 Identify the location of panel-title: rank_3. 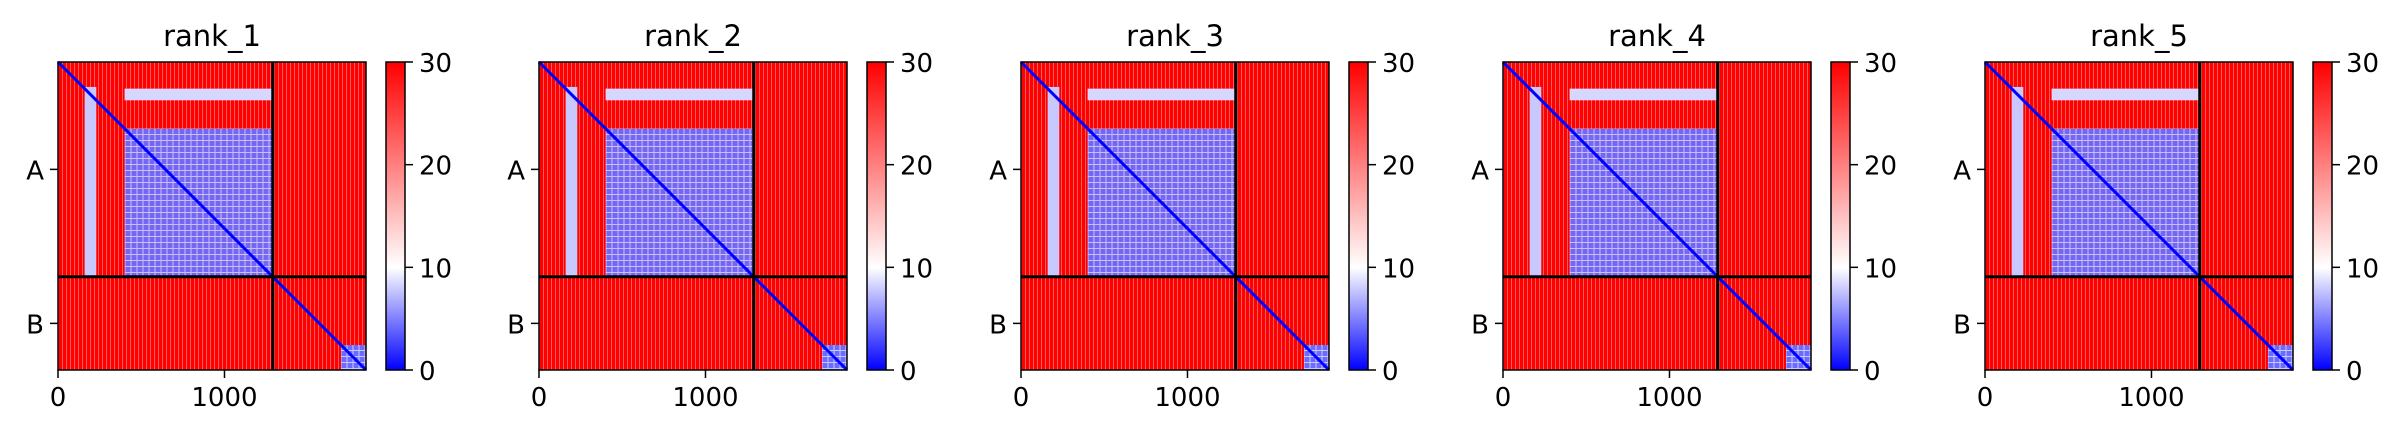
(1175, 36).